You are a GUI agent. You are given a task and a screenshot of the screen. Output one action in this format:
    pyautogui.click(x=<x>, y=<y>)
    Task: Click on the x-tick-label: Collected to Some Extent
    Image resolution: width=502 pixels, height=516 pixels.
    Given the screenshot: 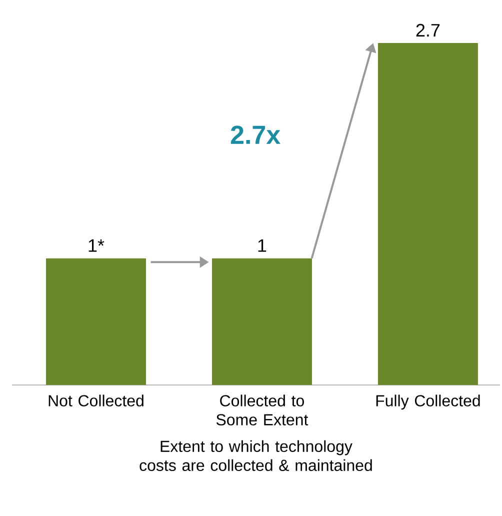 What is the action you would take?
    pyautogui.click(x=262, y=410)
    